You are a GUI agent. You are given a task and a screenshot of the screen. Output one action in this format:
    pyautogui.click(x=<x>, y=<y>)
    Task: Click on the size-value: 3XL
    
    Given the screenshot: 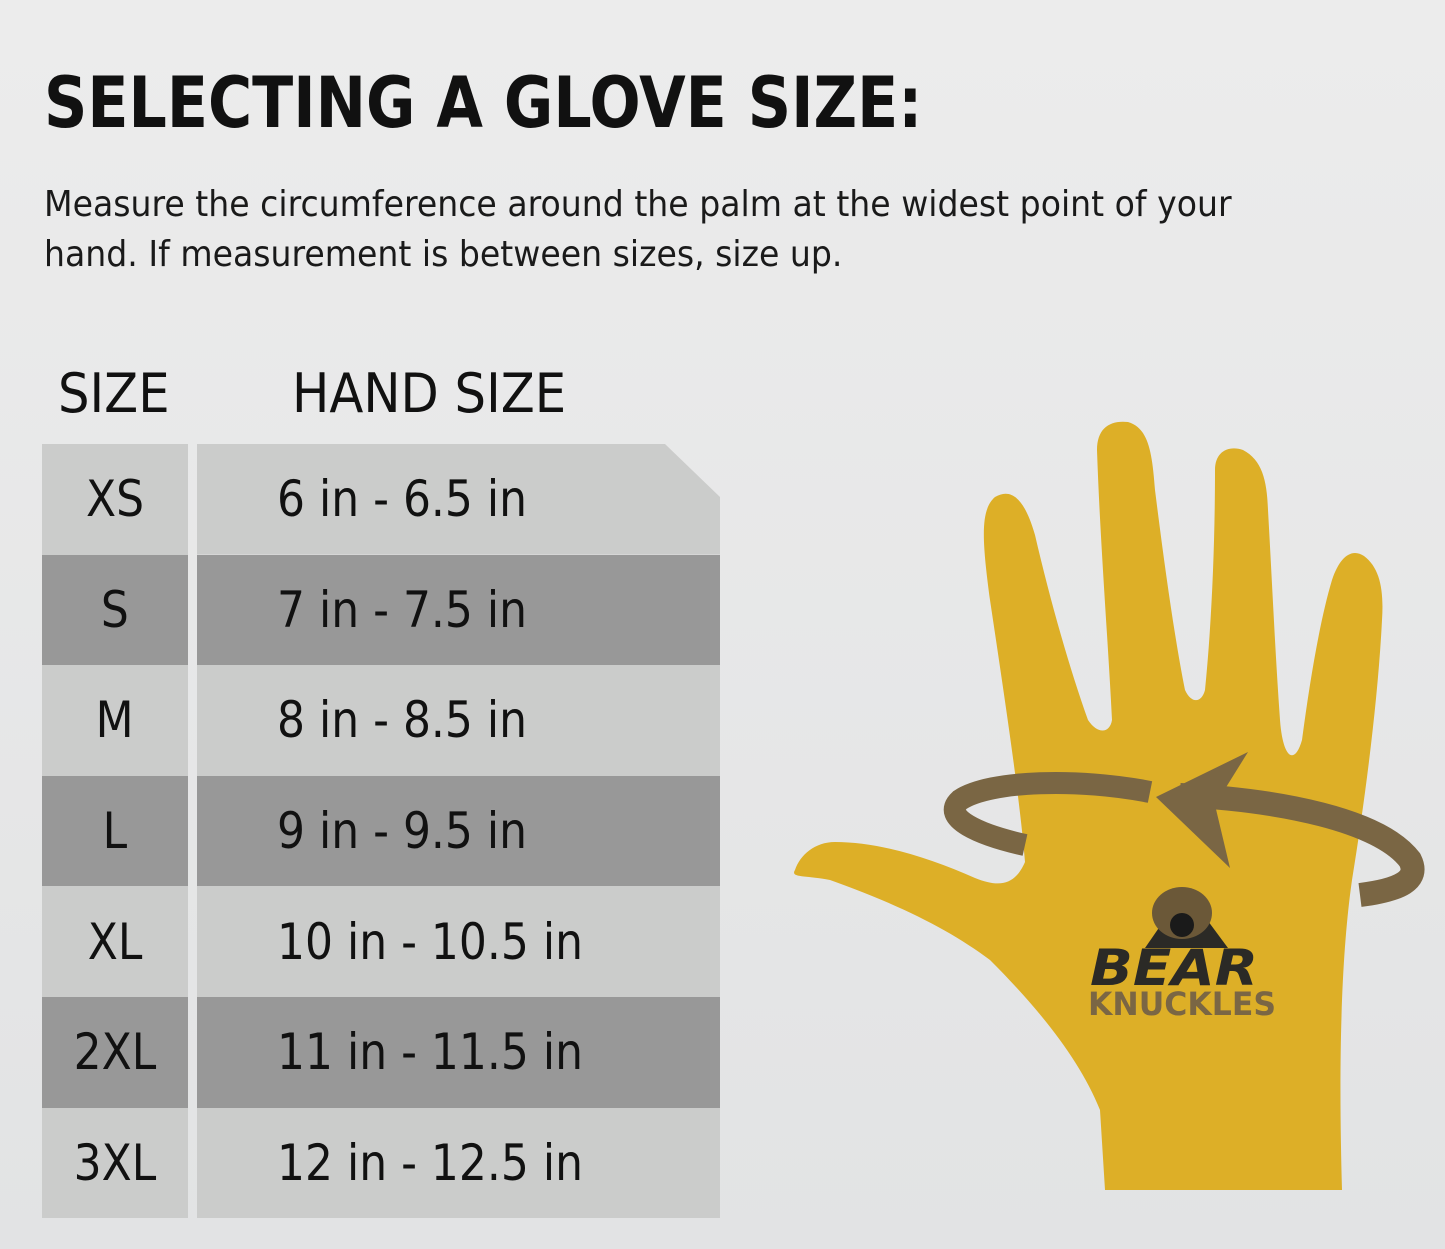 What is the action you would take?
    pyautogui.click(x=115, y=1162)
    